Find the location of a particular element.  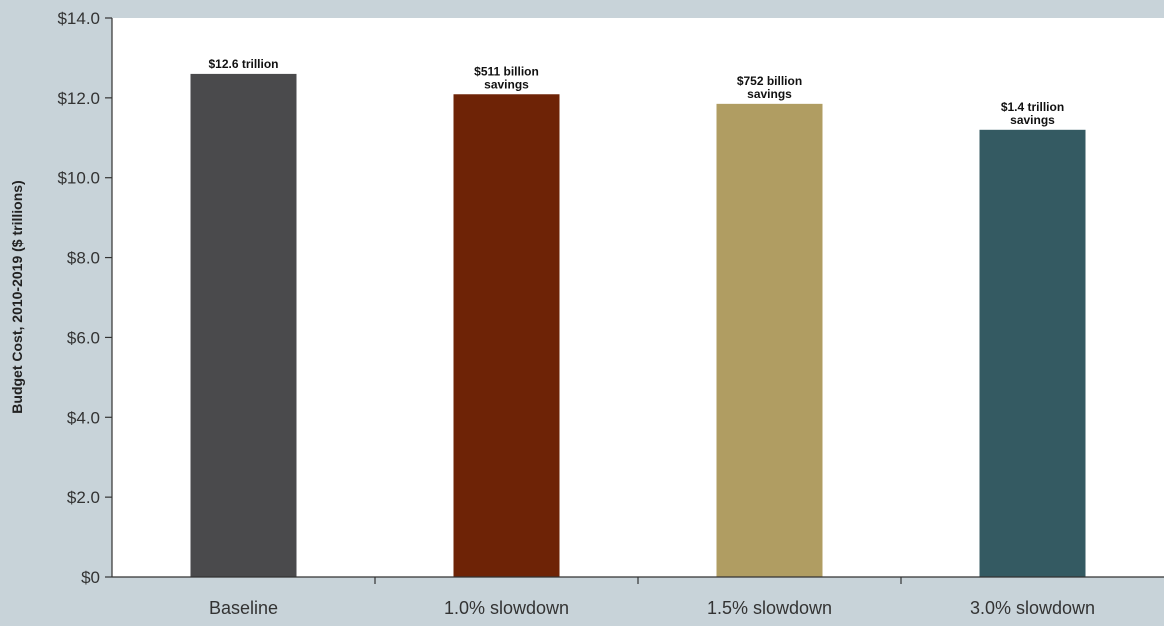

y-tick-label: $4.0 is located at coordinates (83, 417).